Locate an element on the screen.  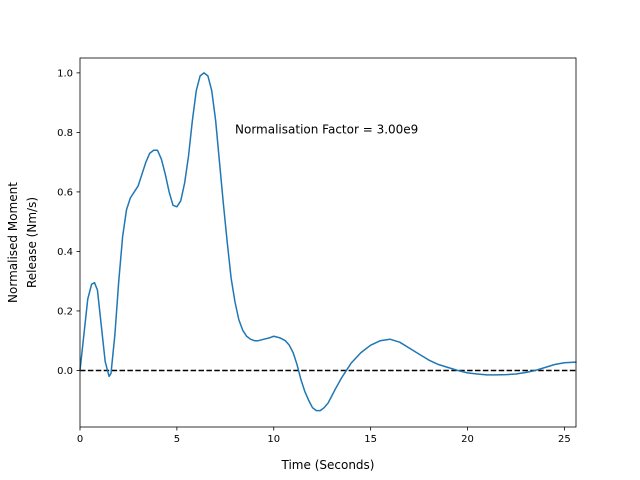
y-tick-label: 0.4 is located at coordinates (65, 252).